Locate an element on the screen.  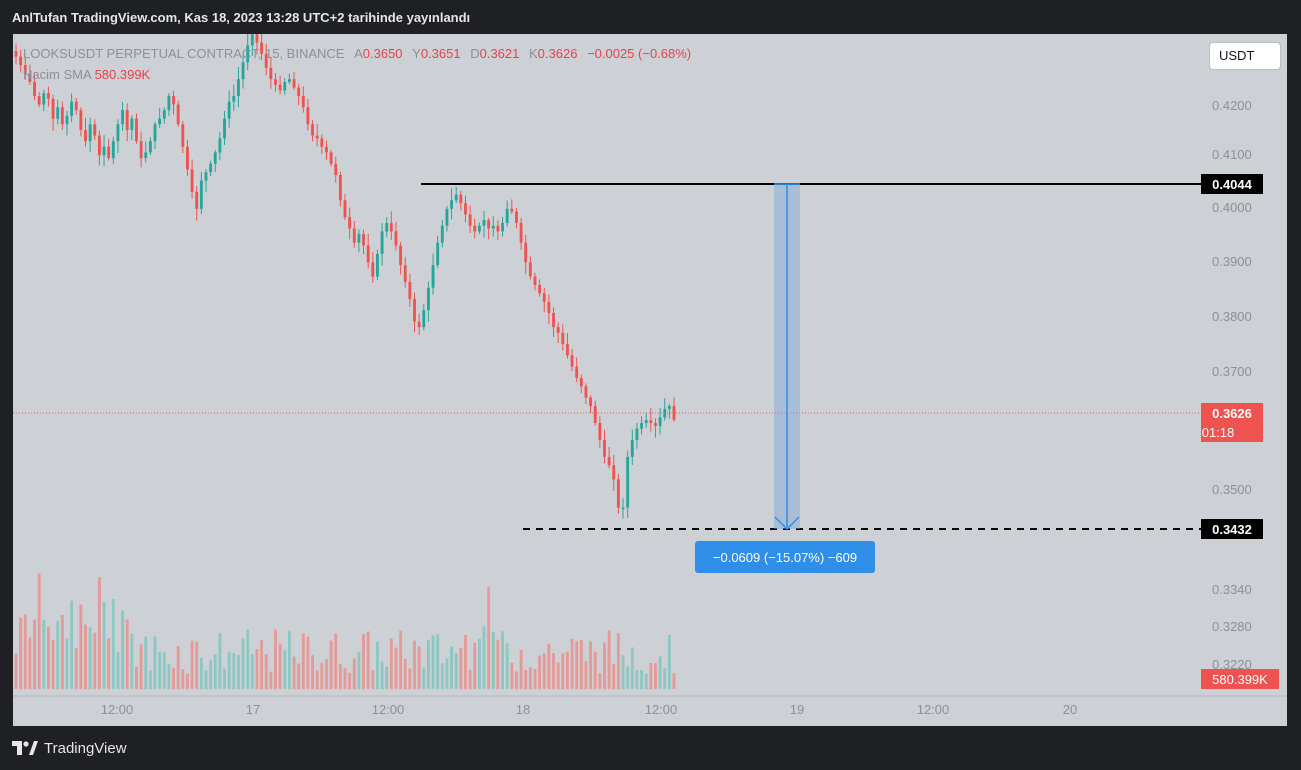
price-tick: 0.3700 is located at coordinates (1232, 371).